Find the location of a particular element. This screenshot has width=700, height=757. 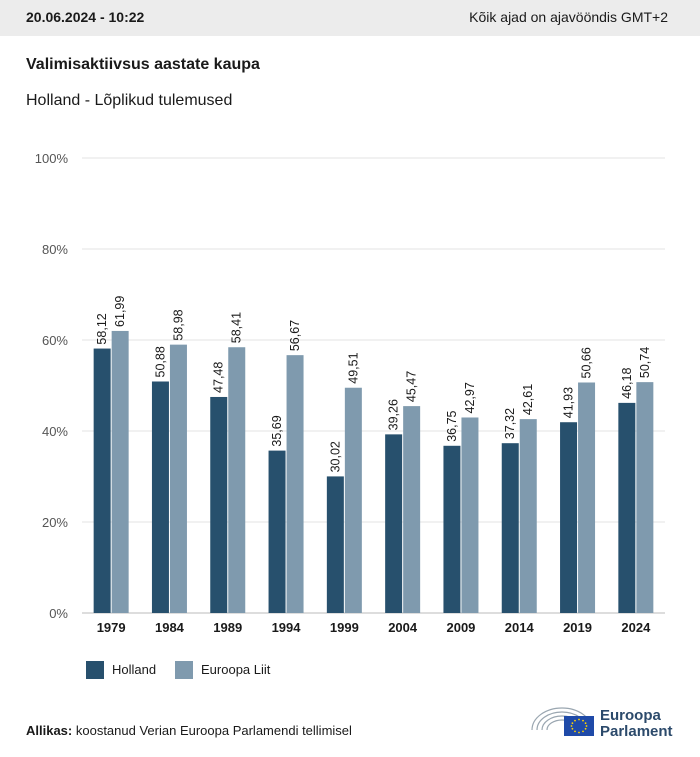

y-tick-label: 100% is located at coordinates (52, 158).